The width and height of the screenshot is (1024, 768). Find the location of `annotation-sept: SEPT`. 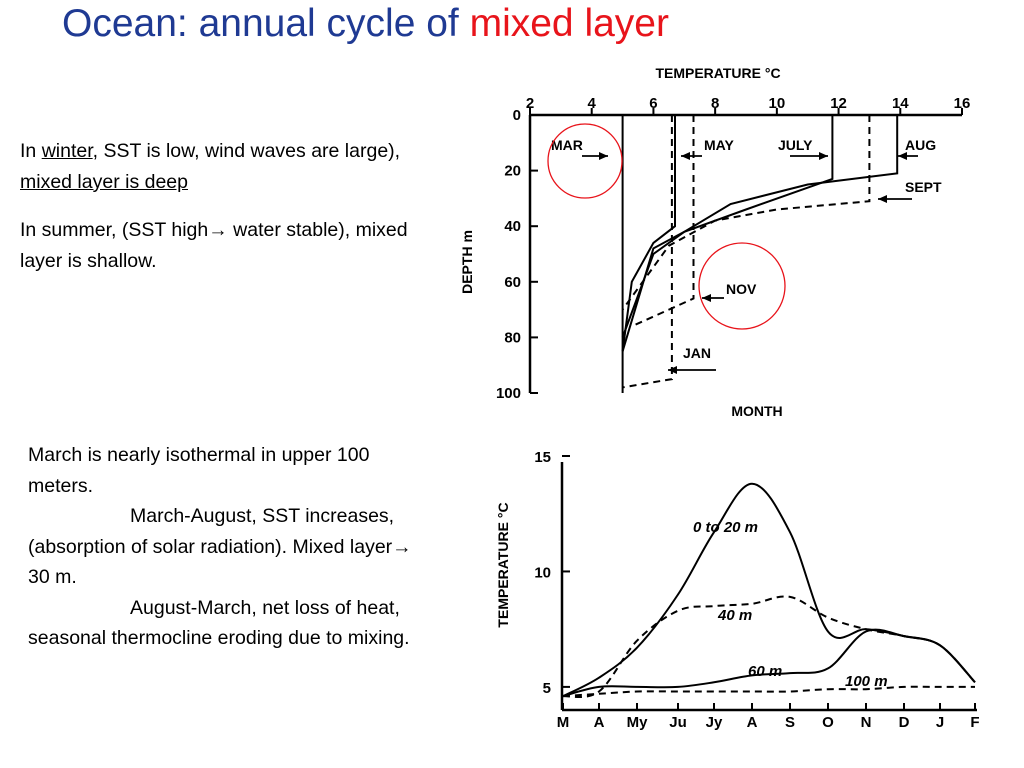

annotation-sept: SEPT is located at coordinates (923, 187).